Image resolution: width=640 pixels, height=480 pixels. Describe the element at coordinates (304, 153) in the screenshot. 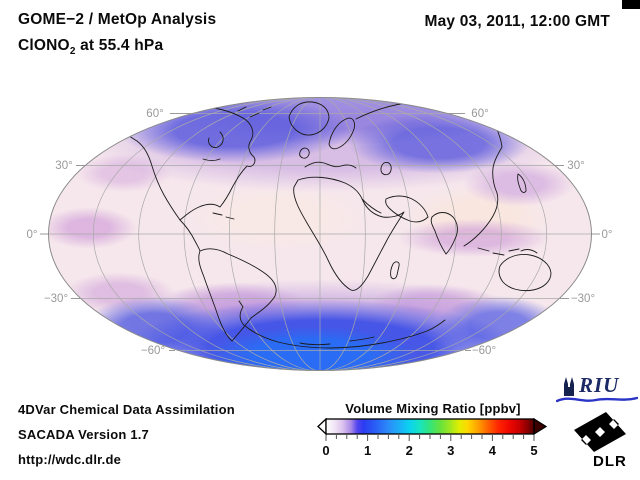

I see `coast-uk` at that location.